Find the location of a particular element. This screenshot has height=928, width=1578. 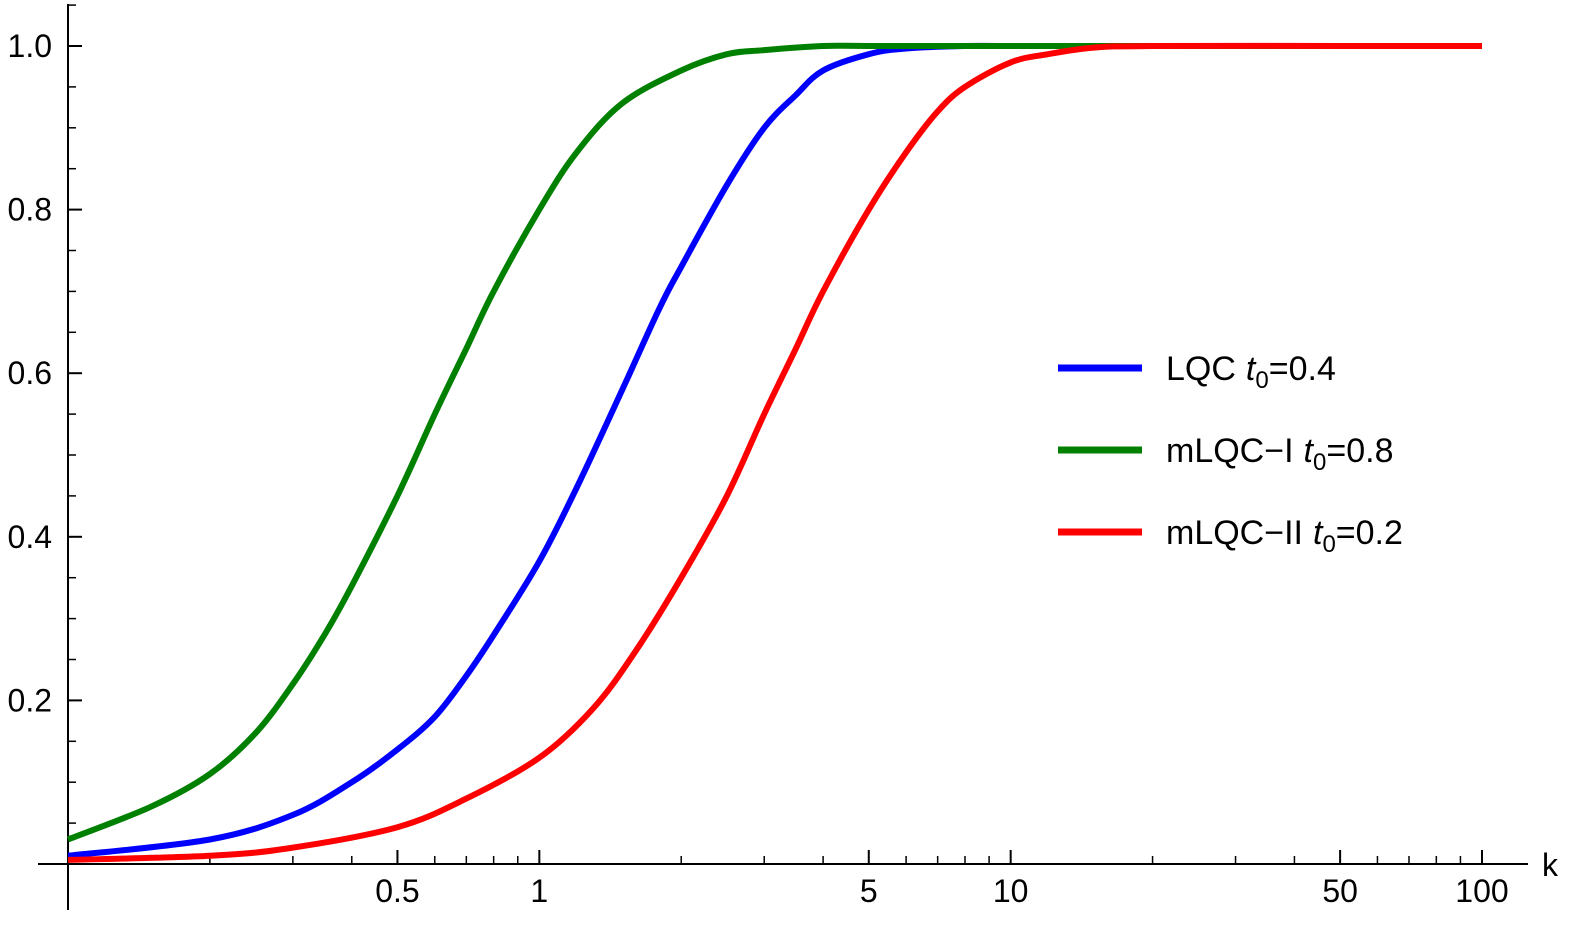

x-tick-label: 100 is located at coordinates (1481, 891).